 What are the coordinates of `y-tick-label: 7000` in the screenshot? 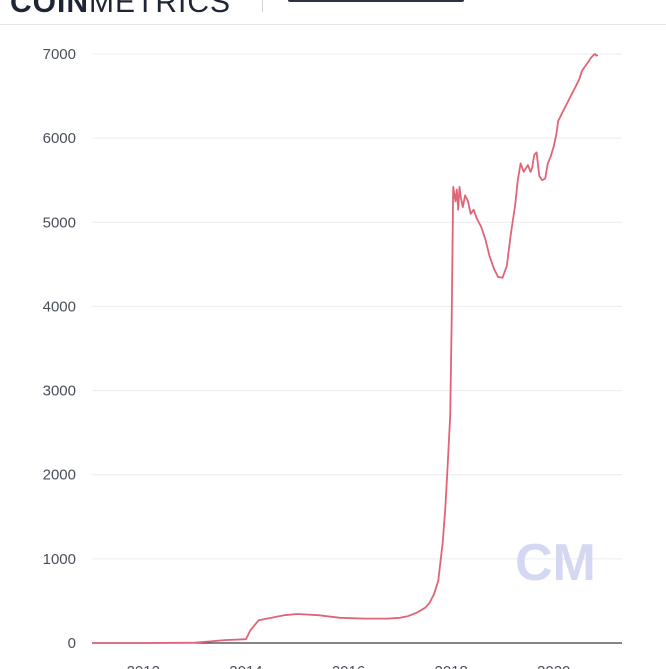 It's located at (59, 54).